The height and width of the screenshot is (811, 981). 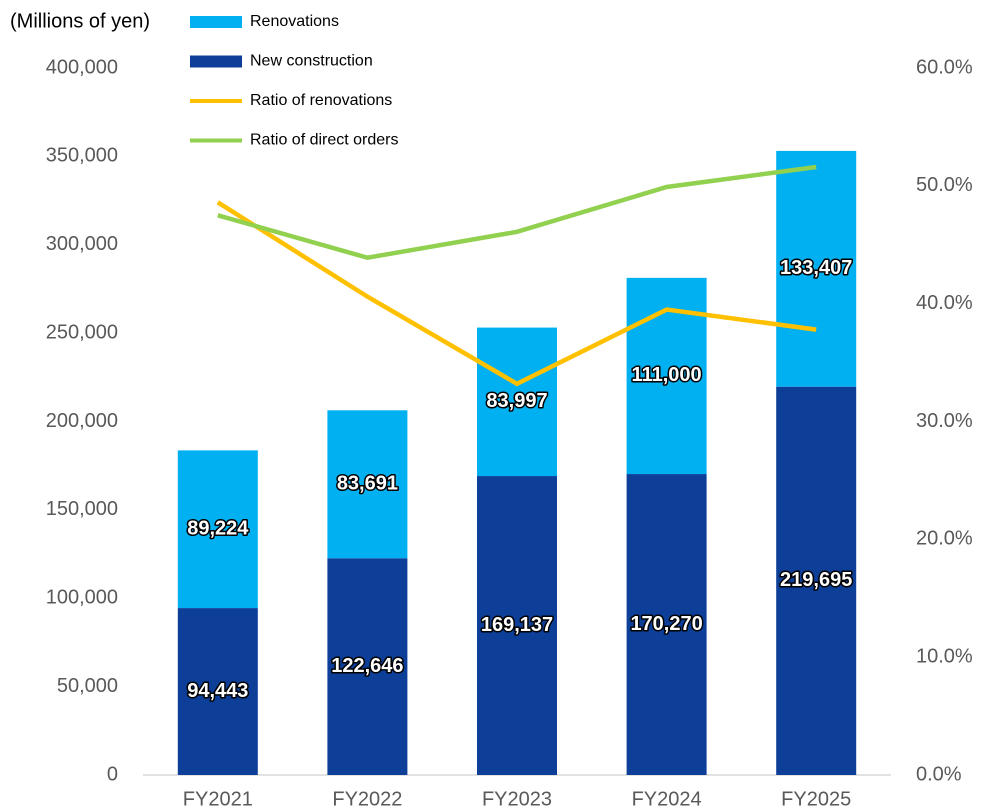 I want to click on y-tick-label: 350,000, so click(x=82, y=156).